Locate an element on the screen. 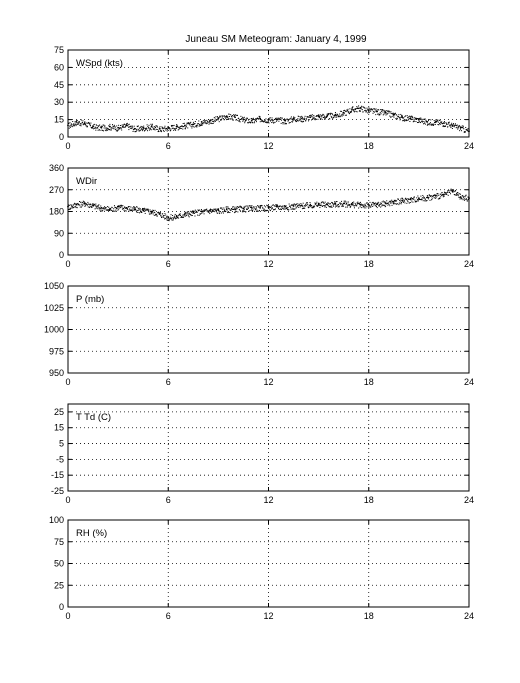 The image size is (520, 683). y-tick-label: 50 is located at coordinates (59, 564).